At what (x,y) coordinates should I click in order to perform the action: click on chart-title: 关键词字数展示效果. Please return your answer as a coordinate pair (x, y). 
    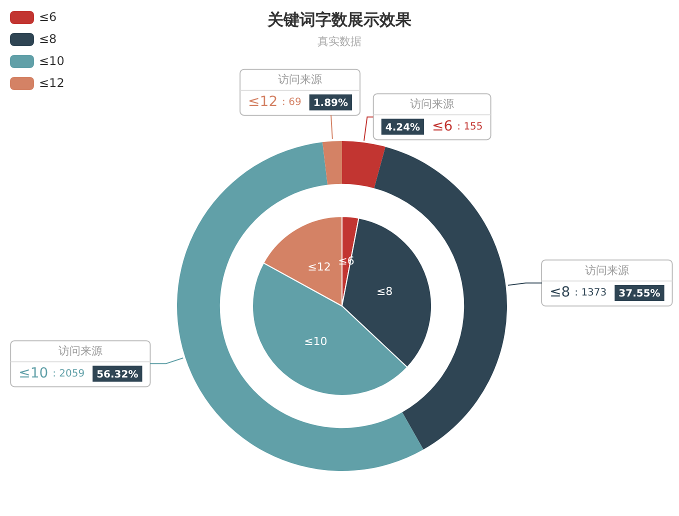
    Looking at the image, I should click on (340, 19).